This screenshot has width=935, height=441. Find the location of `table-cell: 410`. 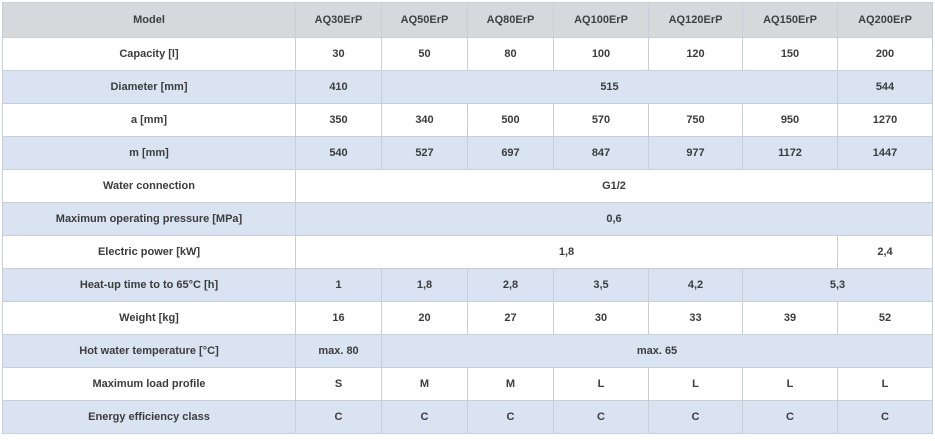

table-cell: 410 is located at coordinates (338, 87).